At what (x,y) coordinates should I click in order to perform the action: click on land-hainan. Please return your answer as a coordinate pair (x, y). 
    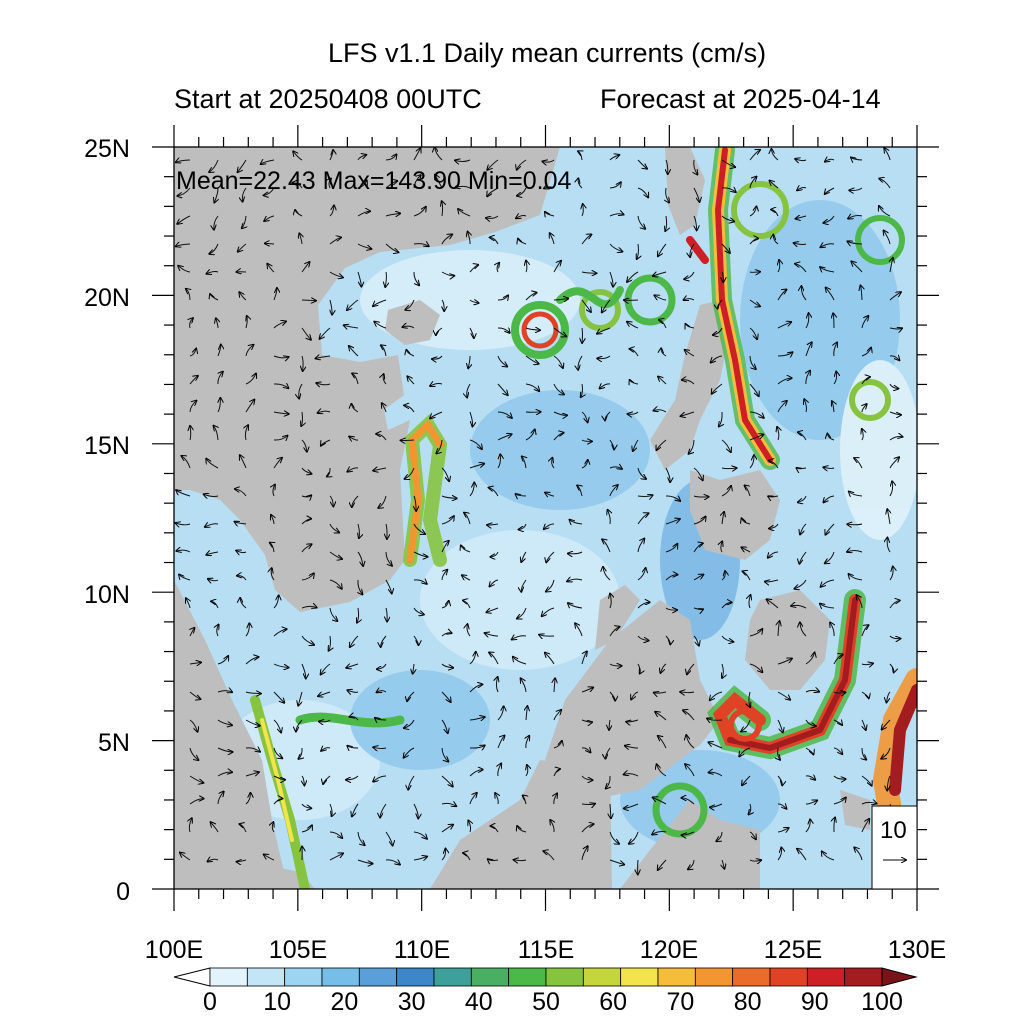
    Looking at the image, I should click on (412, 322).